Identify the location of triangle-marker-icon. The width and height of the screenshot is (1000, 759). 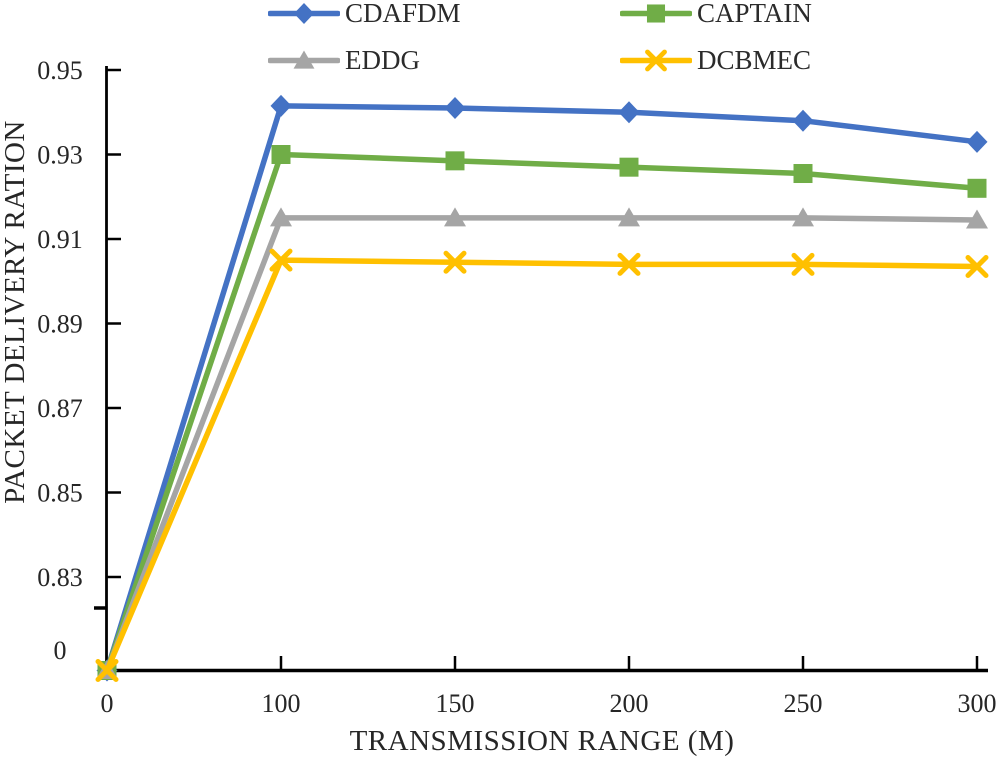
(304, 59).